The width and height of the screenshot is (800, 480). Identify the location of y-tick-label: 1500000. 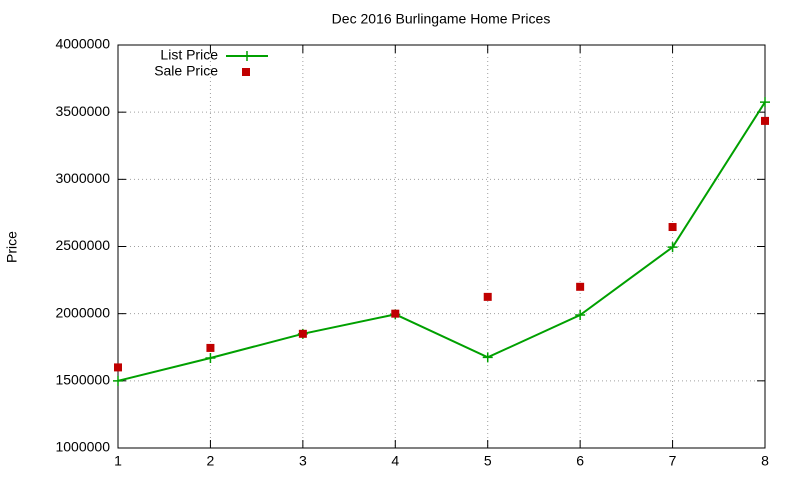
(82, 380).